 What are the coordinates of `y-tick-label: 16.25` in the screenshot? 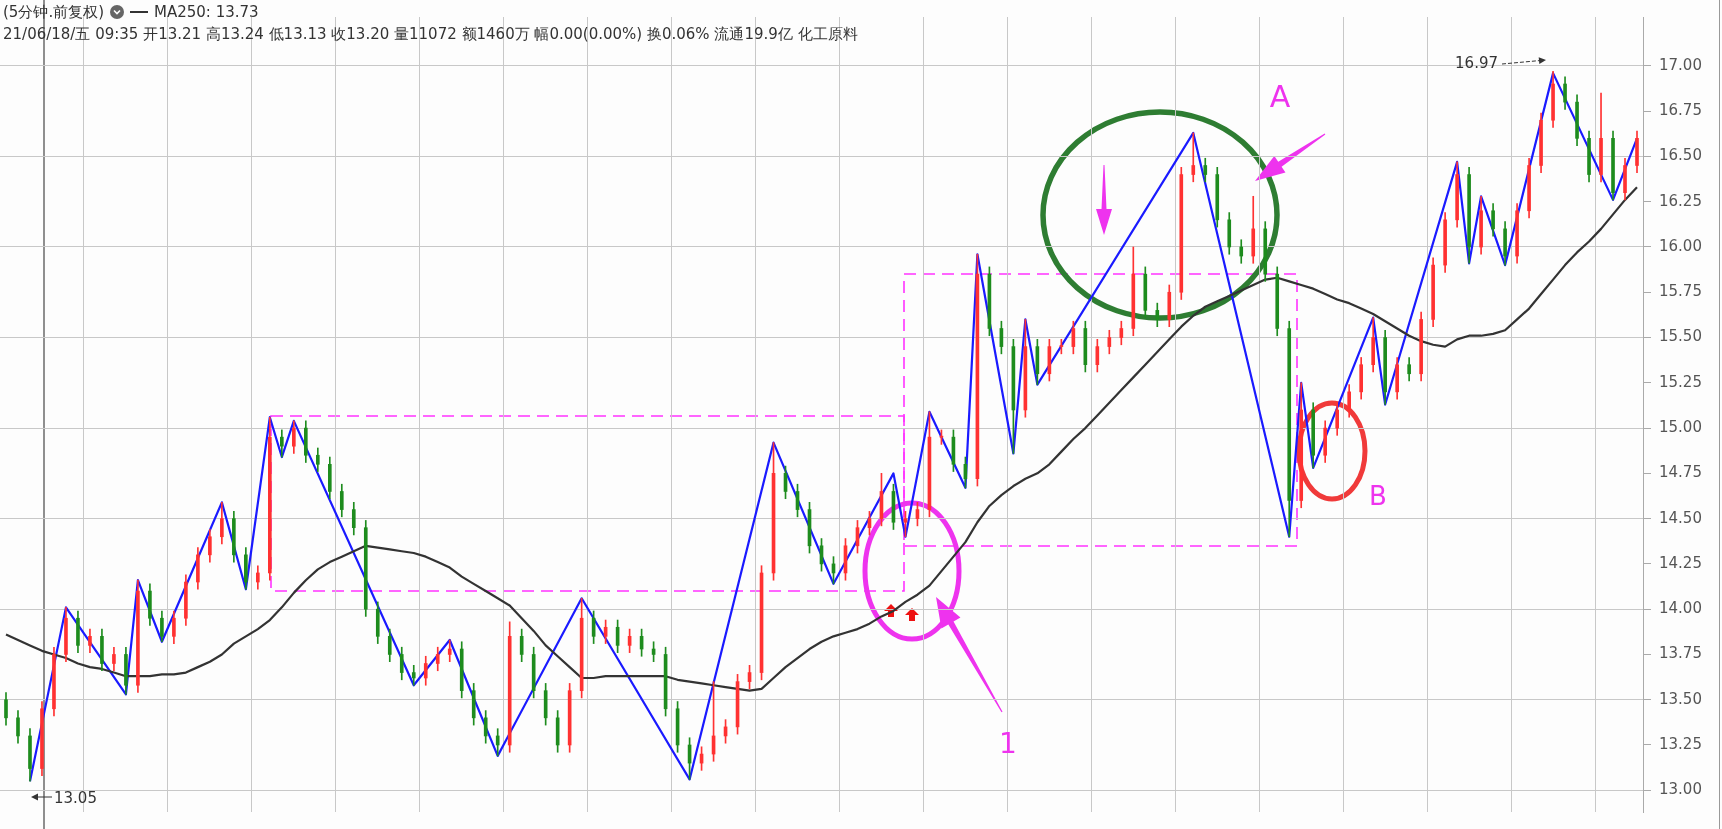 It's located at (1680, 200).